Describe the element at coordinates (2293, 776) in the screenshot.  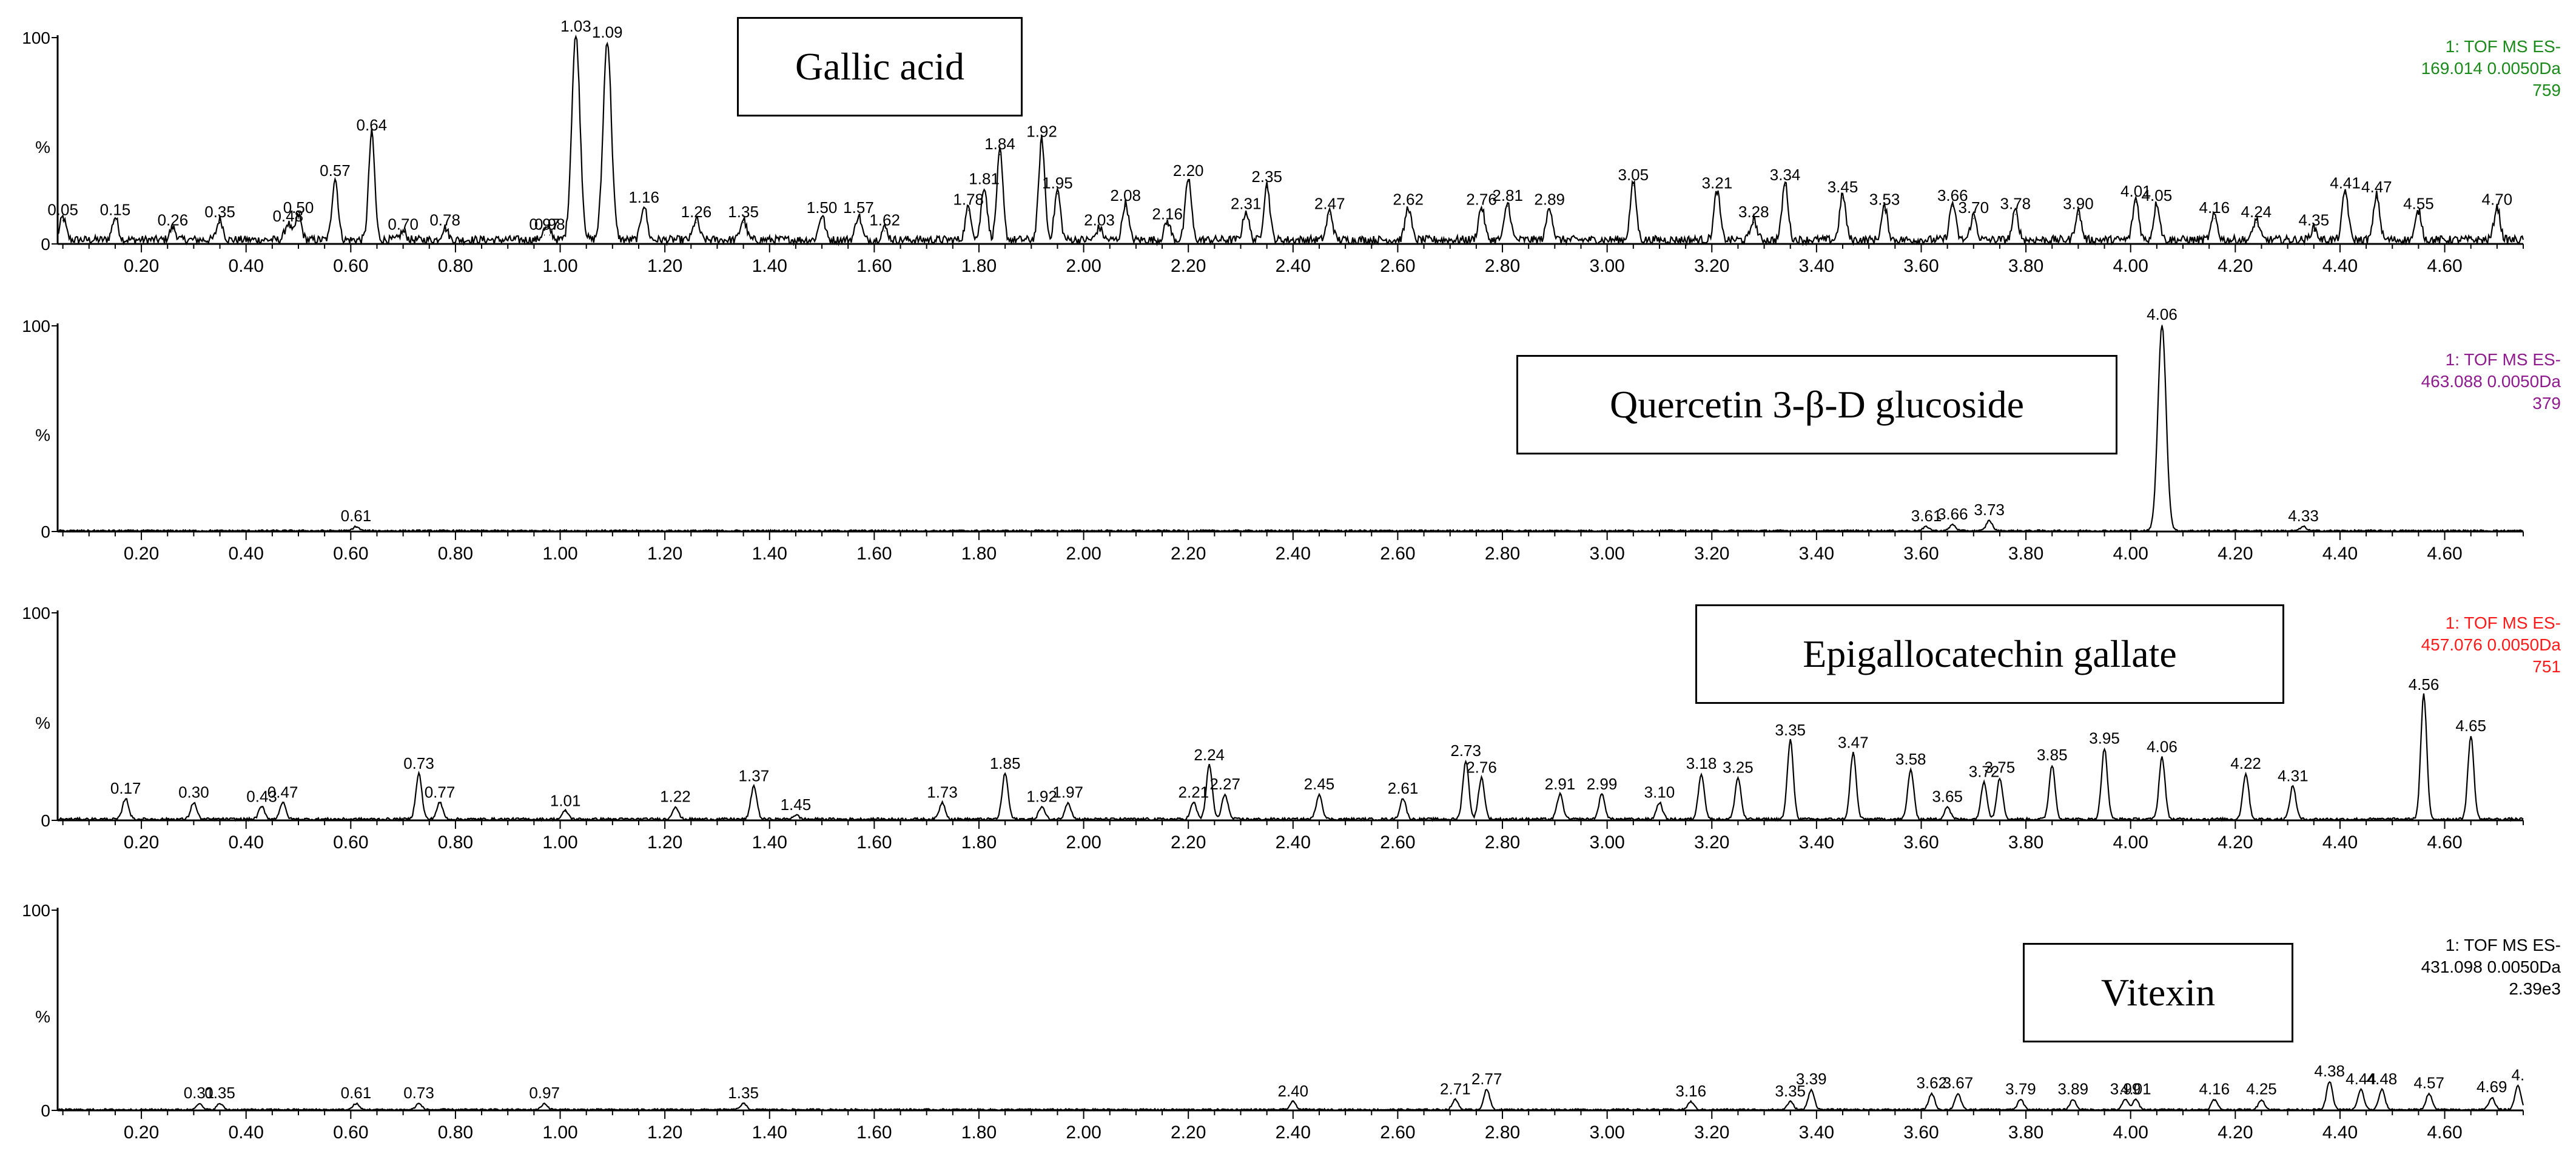
I see `peak-label: 4.31` at that location.